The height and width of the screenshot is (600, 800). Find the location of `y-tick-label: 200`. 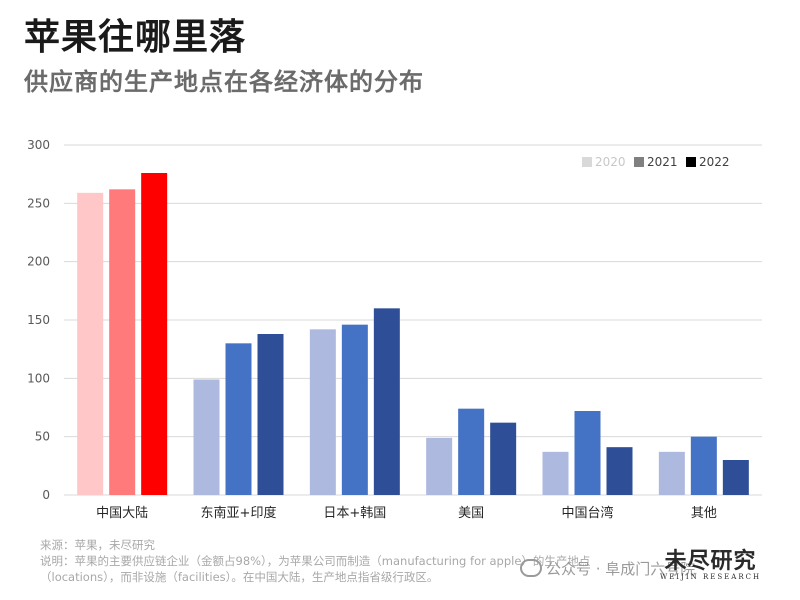

y-tick-label: 200 is located at coordinates (38, 262).